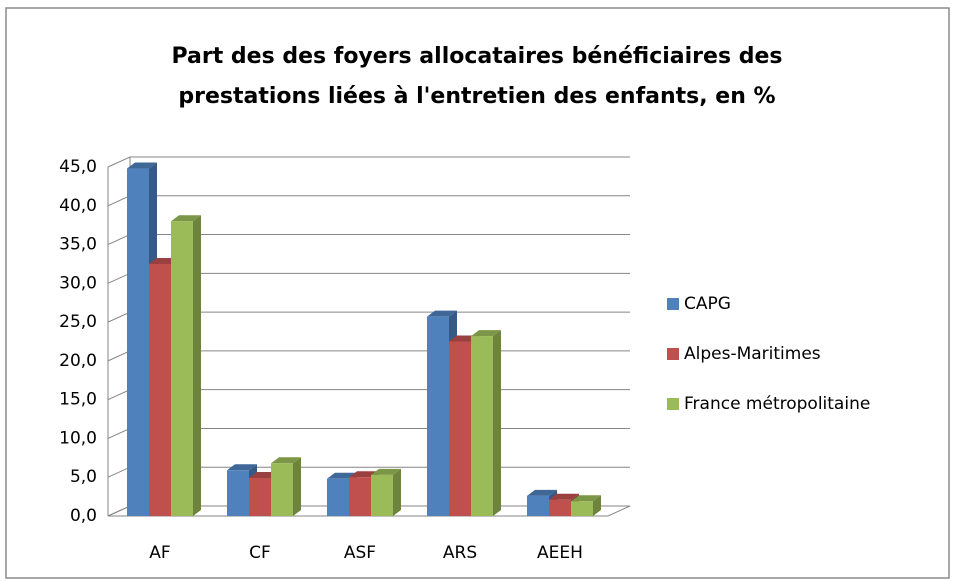 Image resolution: width=956 pixels, height=582 pixels. Describe the element at coordinates (752, 354) in the screenshot. I see `legend-label: Alpes-Maritimes` at that location.